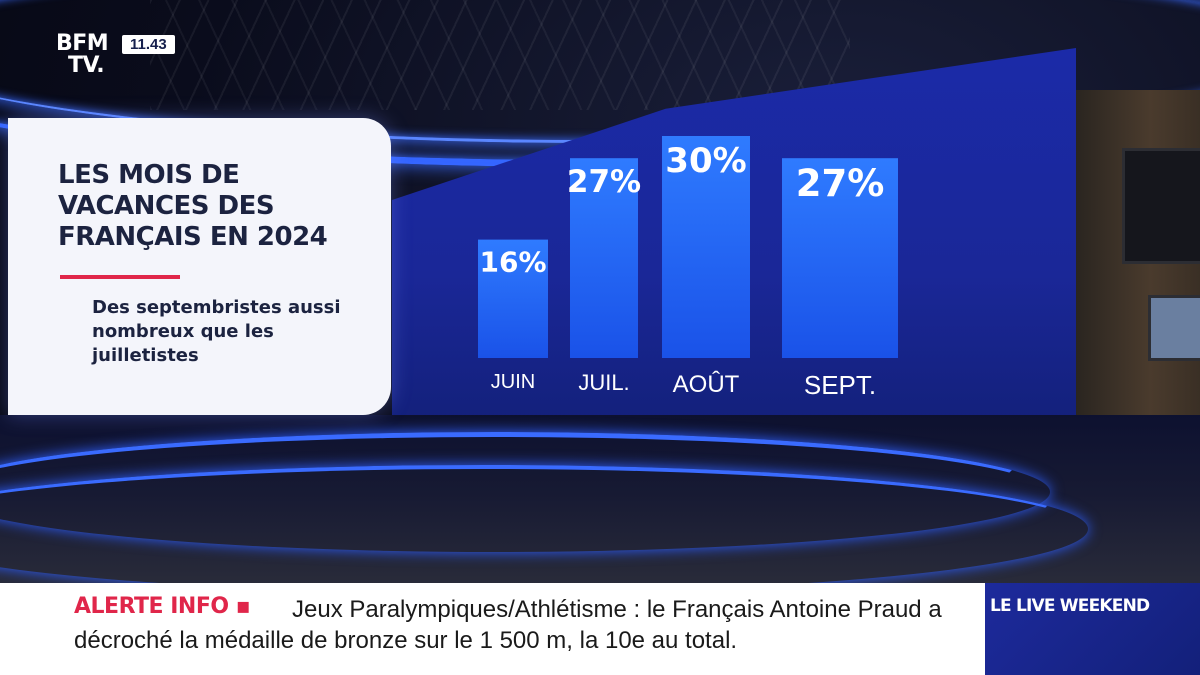  Describe the element at coordinates (706, 247) in the screenshot. I see `bar-août` at that location.